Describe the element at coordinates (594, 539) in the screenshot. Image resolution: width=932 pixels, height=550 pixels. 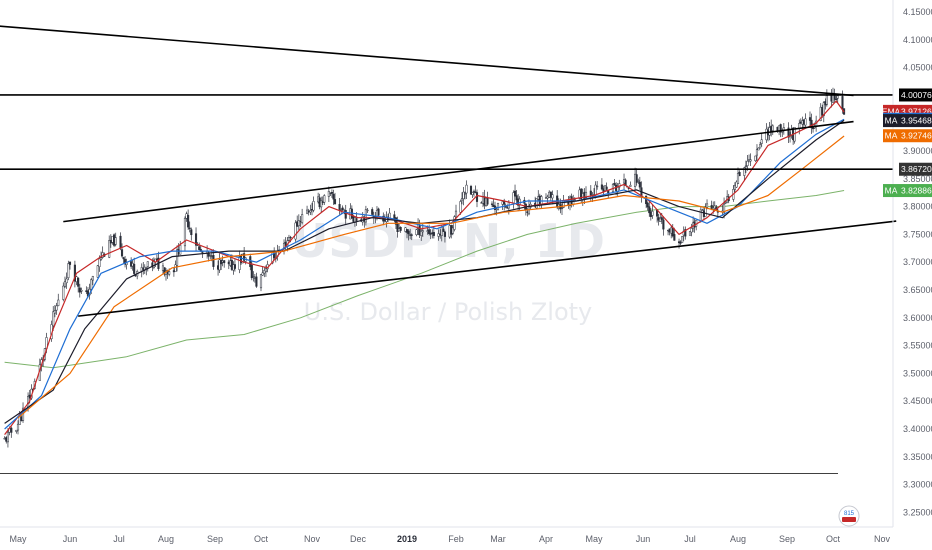
I see `x-tick-label: May` at that location.